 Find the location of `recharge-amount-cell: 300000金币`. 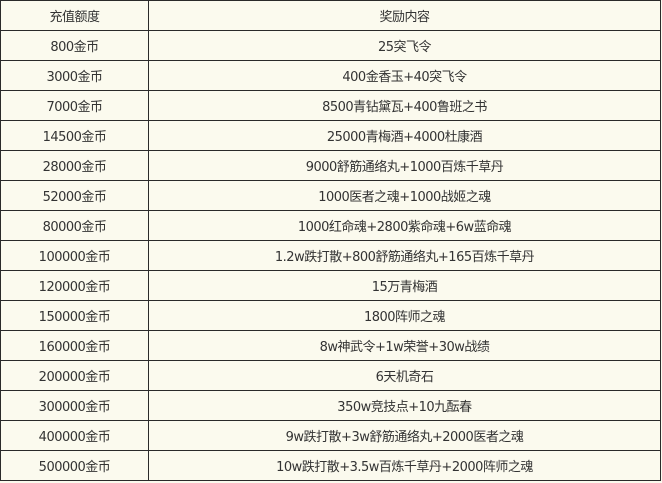

recharge-amount-cell: 300000金币 is located at coordinates (74, 405).